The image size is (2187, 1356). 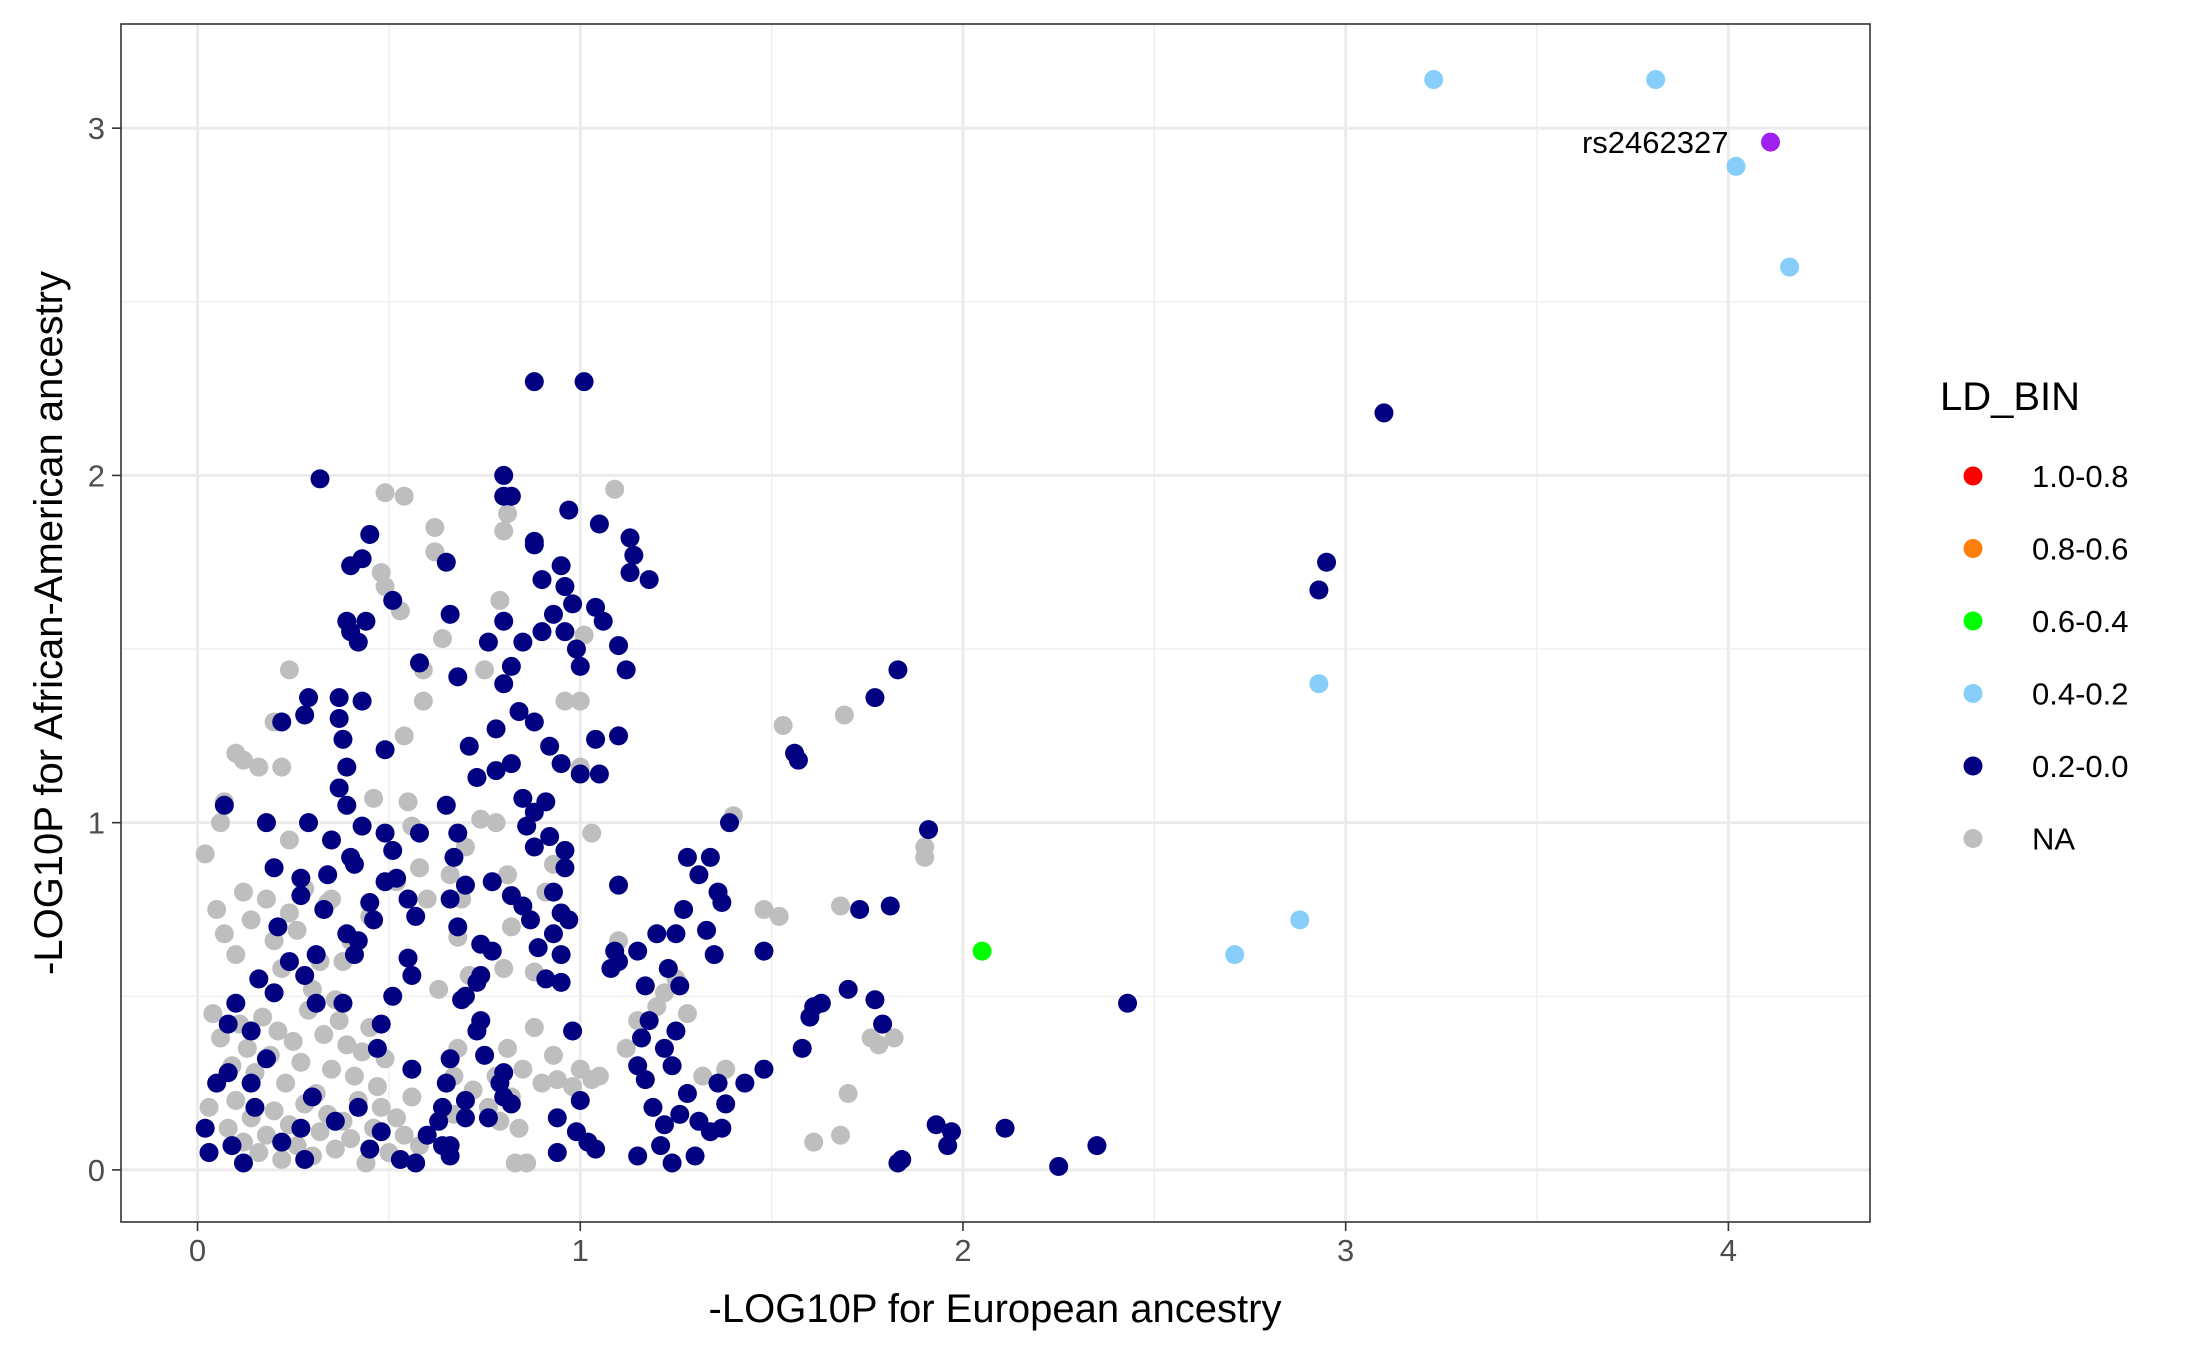 I want to click on legend-label: 0.8-0.6, so click(x=2080, y=549).